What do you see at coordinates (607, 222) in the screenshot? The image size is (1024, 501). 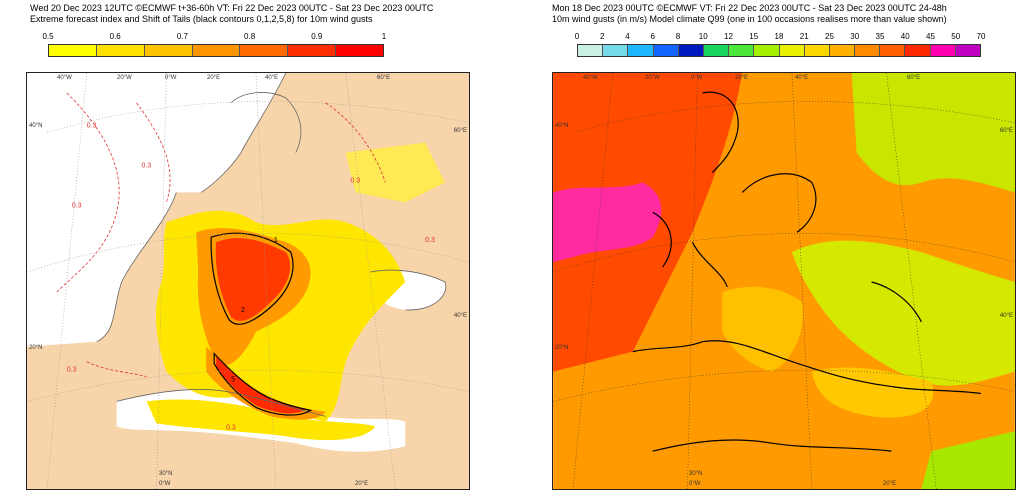 I see `climate-magenta` at bounding box center [607, 222].